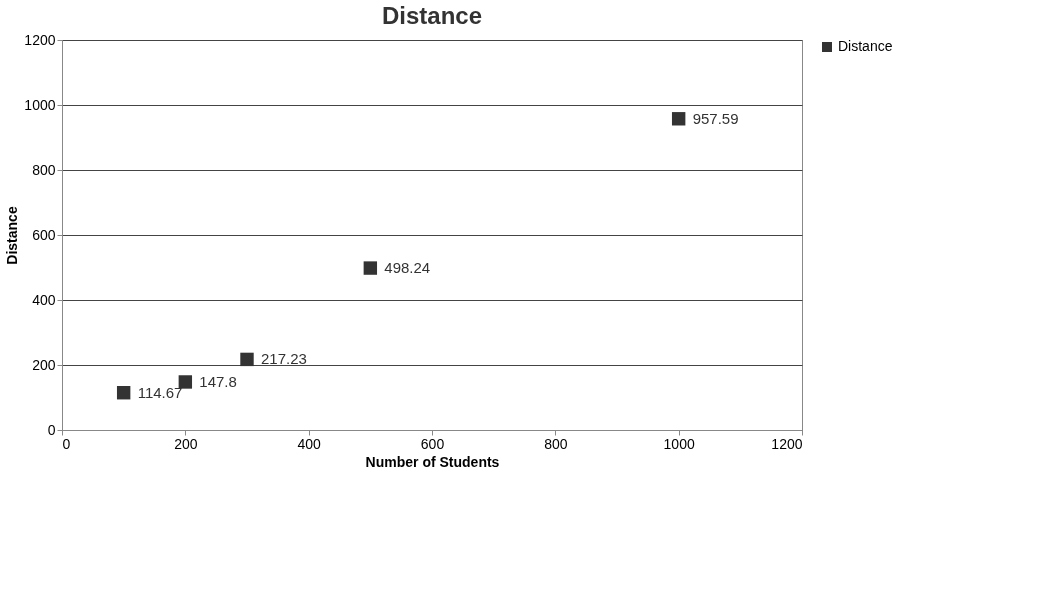 The width and height of the screenshot is (1043, 613). Describe the element at coordinates (432, 443) in the screenshot. I see `x-tick-label: 600` at that location.